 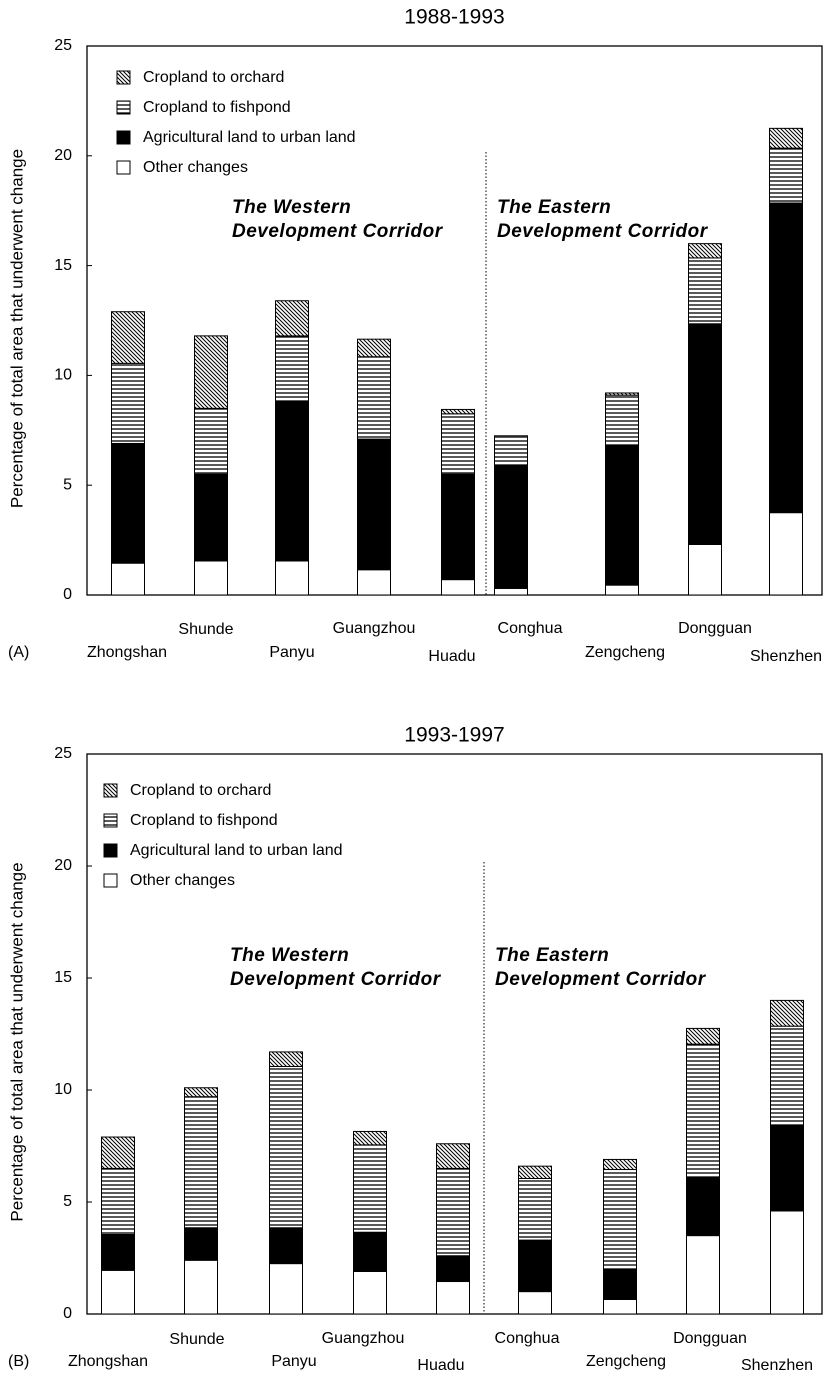 What do you see at coordinates (786, 656) in the screenshot?
I see `x-tick-label: Shenzhen` at bounding box center [786, 656].